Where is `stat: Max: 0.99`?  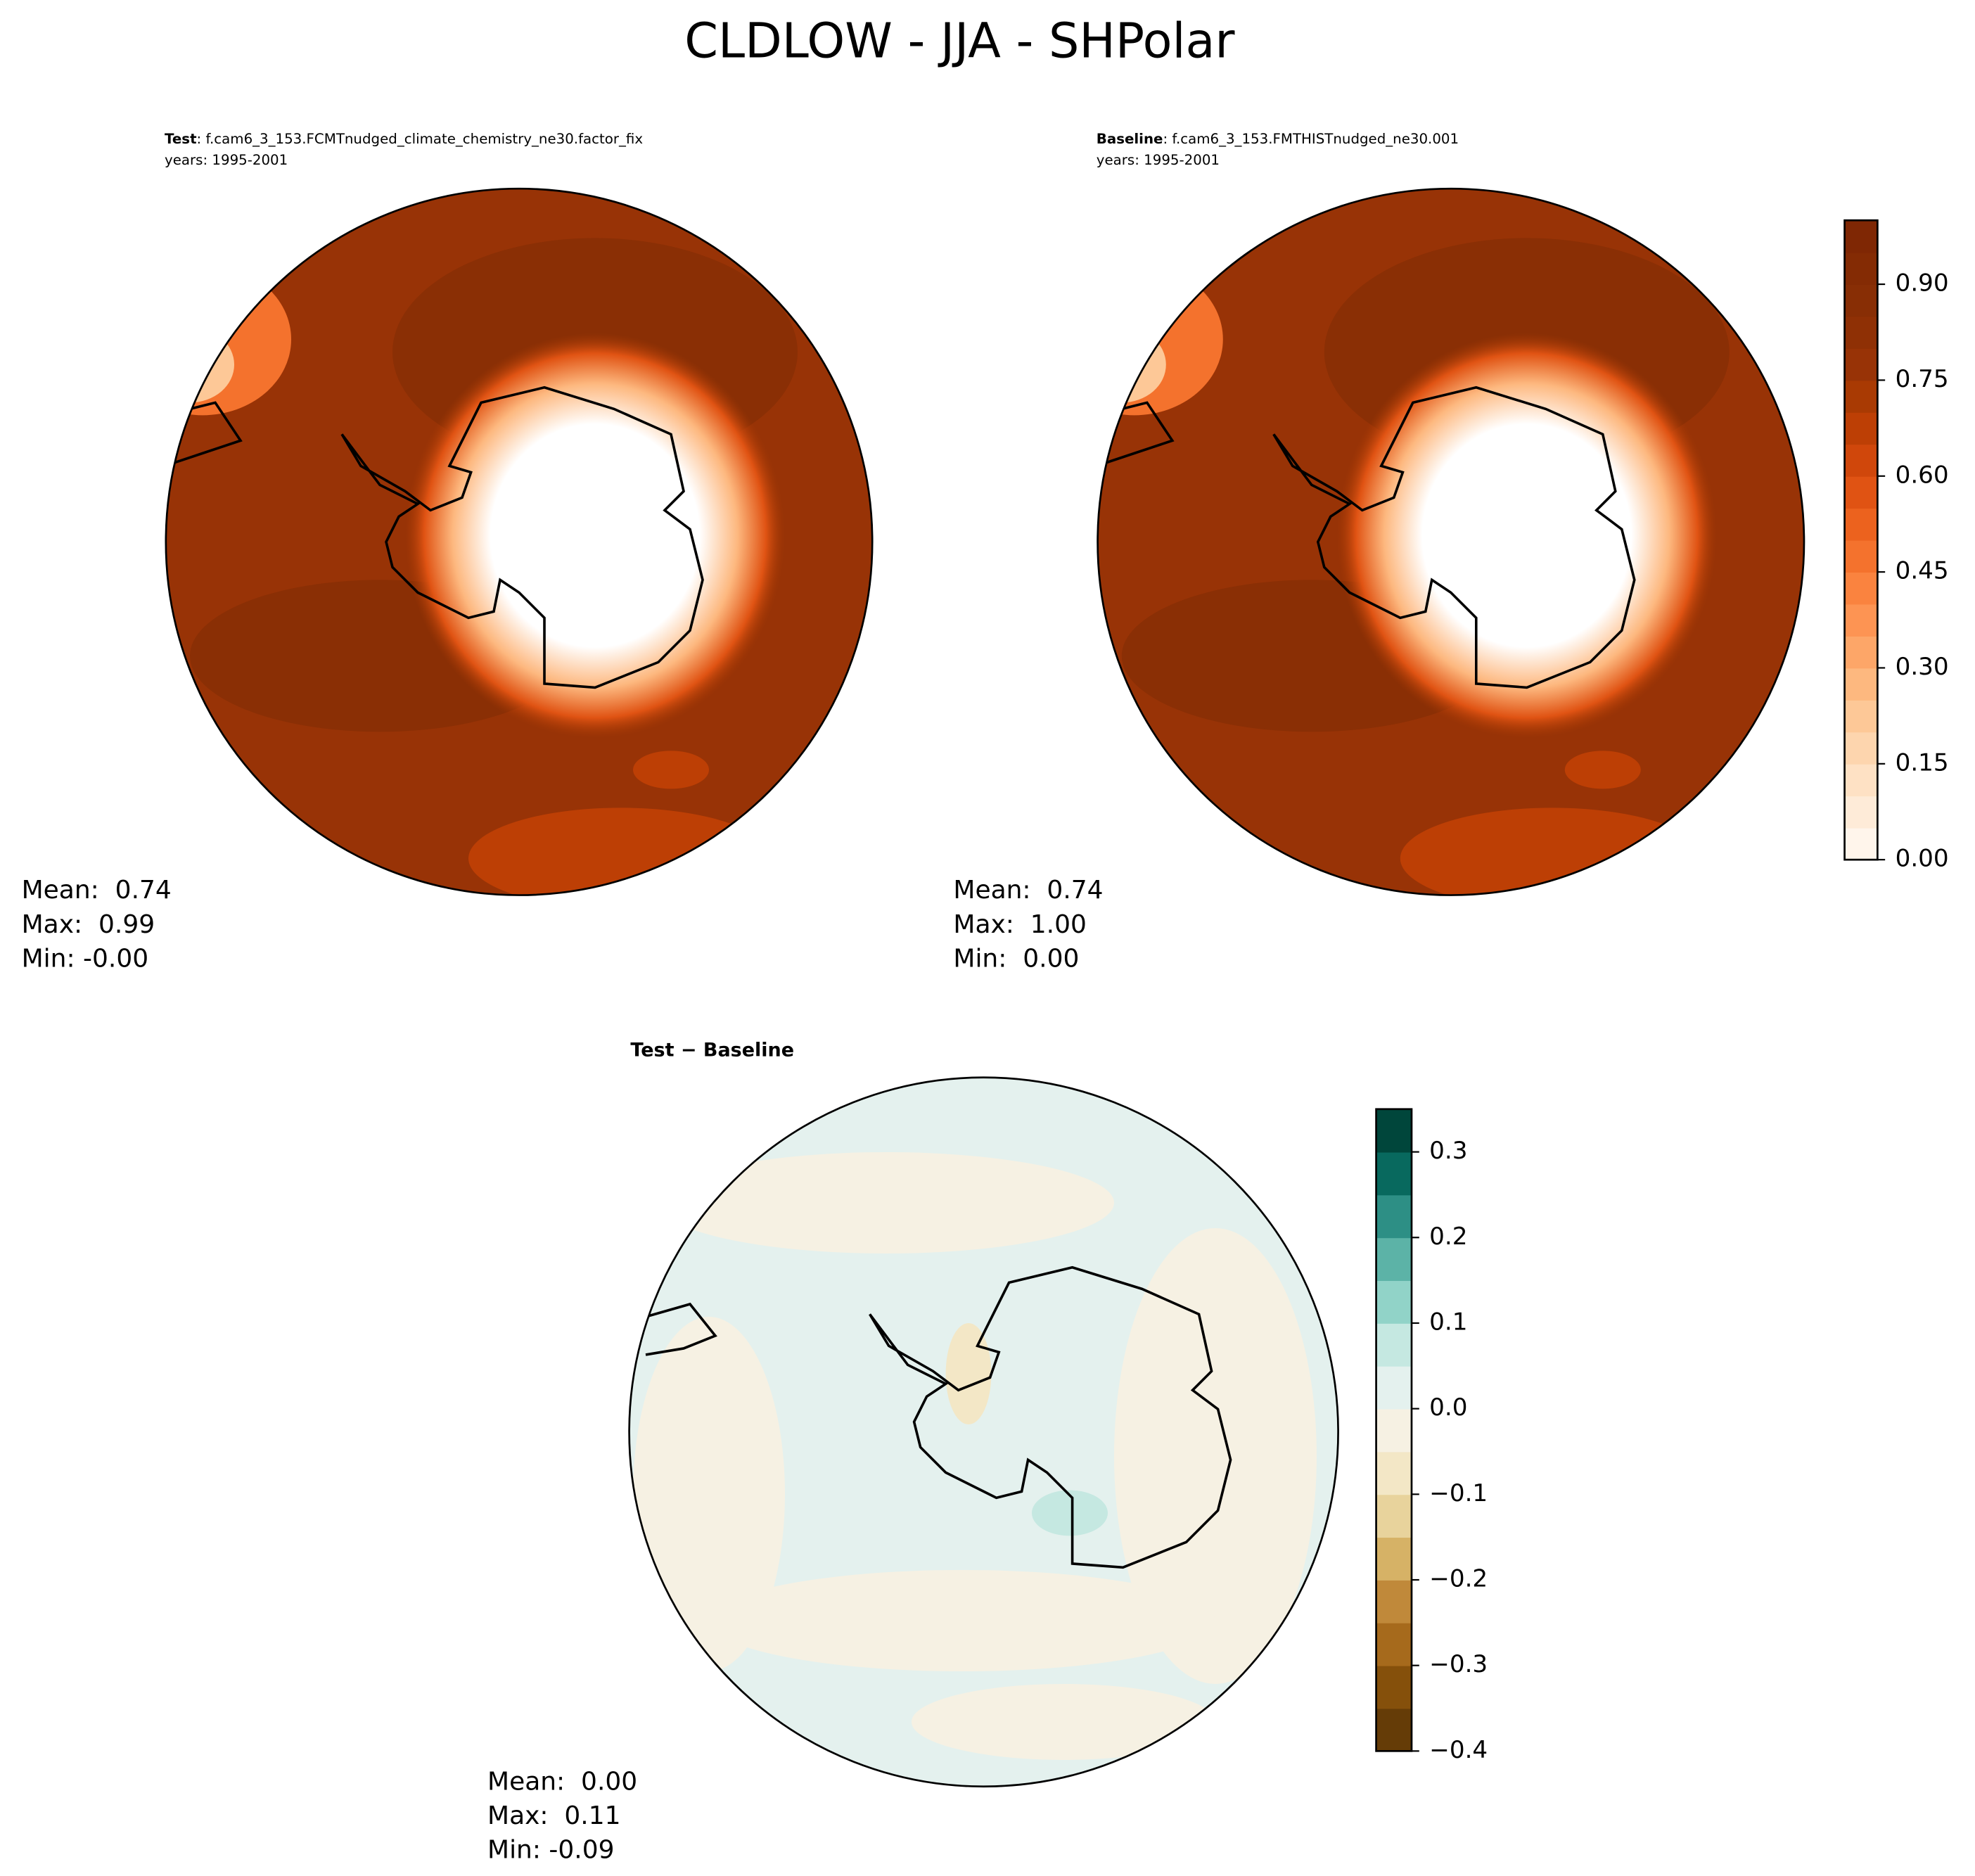
stat: Max: 0.99 is located at coordinates (88, 924).